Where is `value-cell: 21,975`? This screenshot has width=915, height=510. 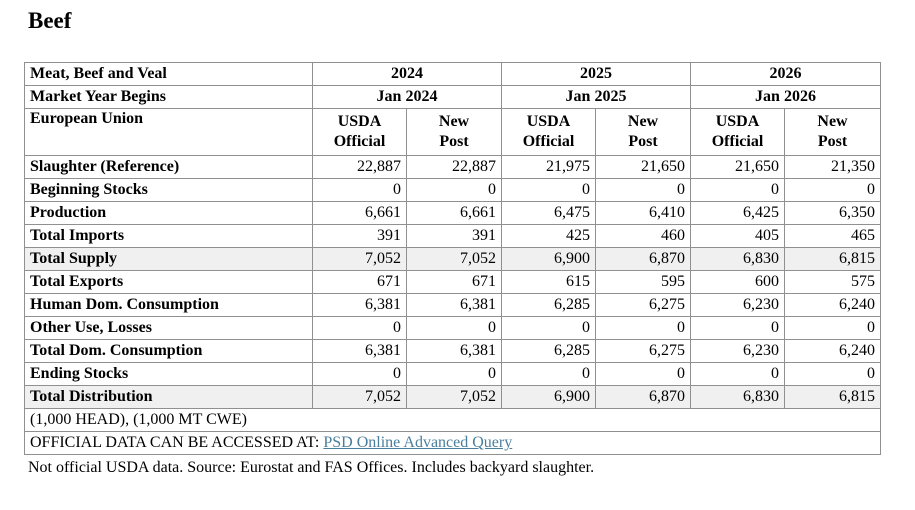
value-cell: 21,975 is located at coordinates (548, 167).